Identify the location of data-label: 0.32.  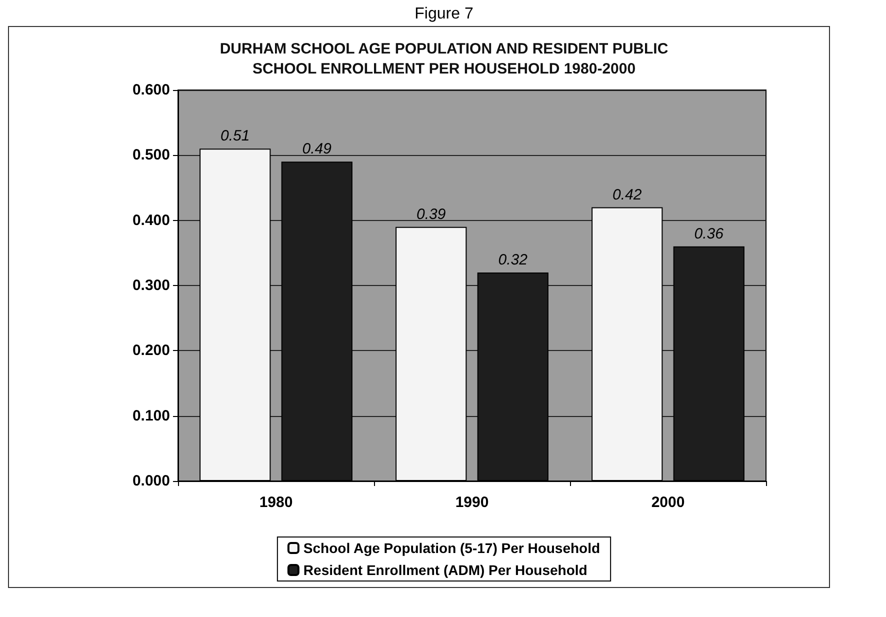
(513, 259).